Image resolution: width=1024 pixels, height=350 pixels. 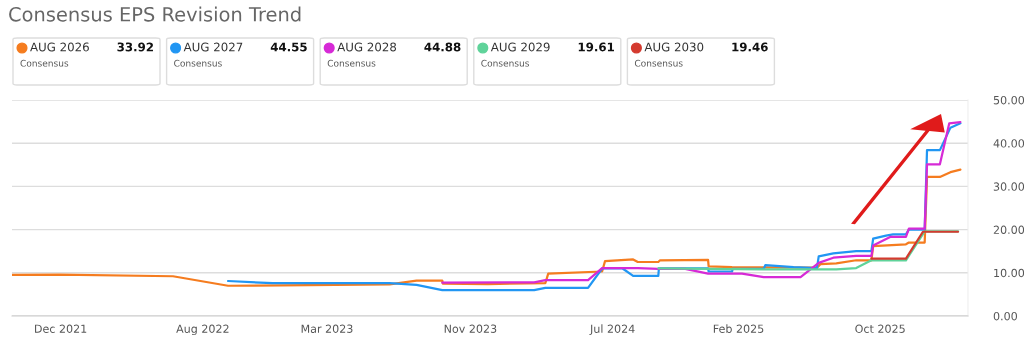 What do you see at coordinates (1008, 143) in the screenshot?
I see `y-tick-label: 40.00` at bounding box center [1008, 143].